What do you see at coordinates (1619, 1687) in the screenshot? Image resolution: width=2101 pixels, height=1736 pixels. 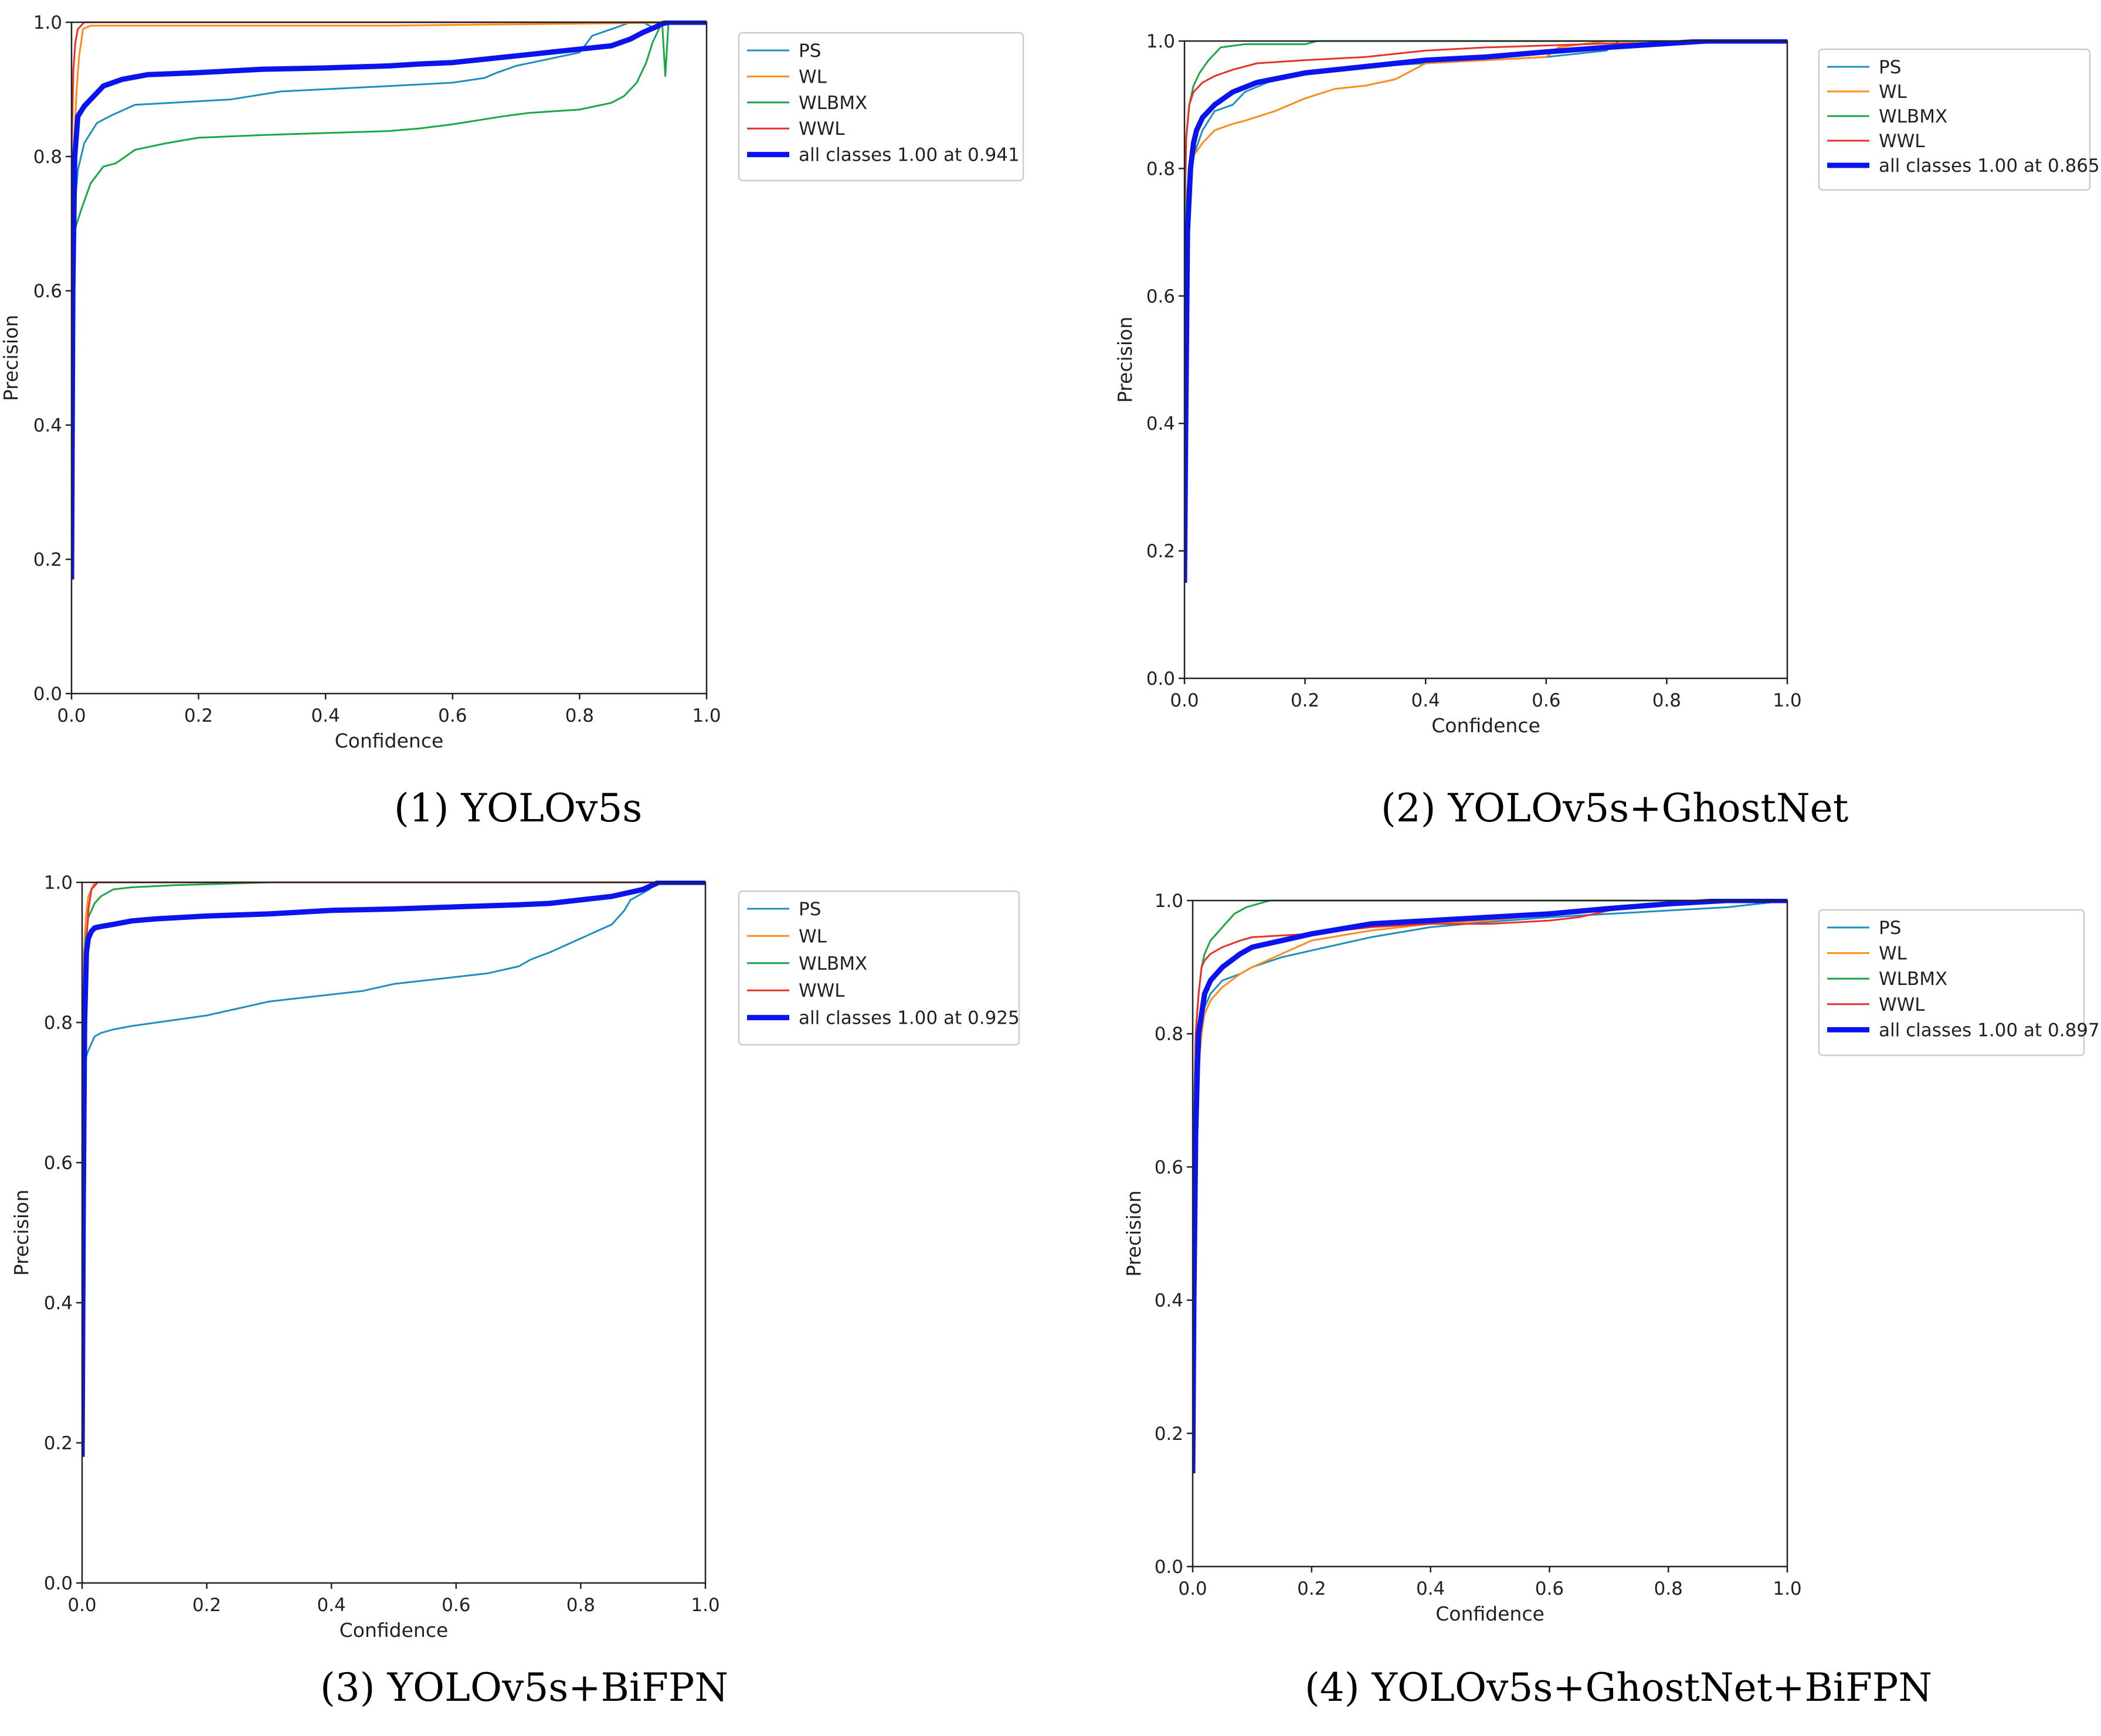 I see `caption-yolov5s-ghostnet-bifpn: (4) YOLOv5s+GhostNet+BiFPN` at bounding box center [1619, 1687].